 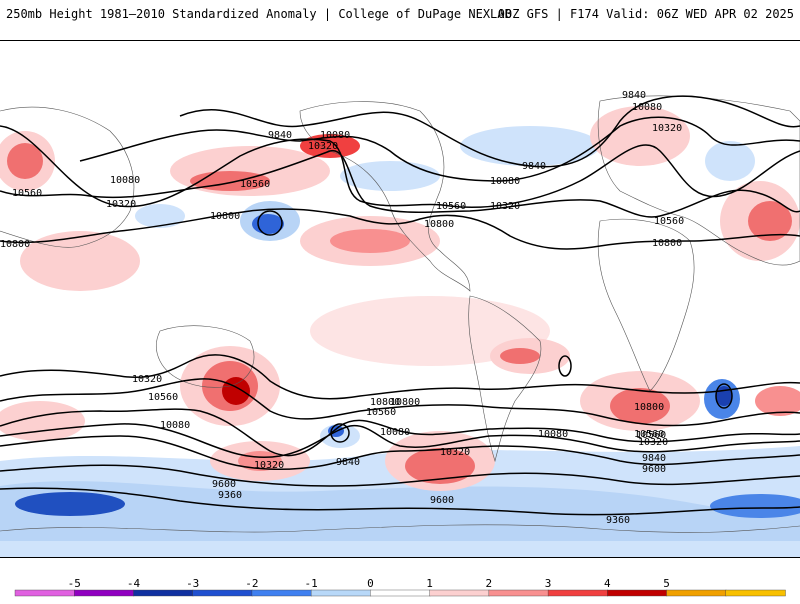 I want to click on colorbar-tick-label: 5, so click(x=666, y=583).